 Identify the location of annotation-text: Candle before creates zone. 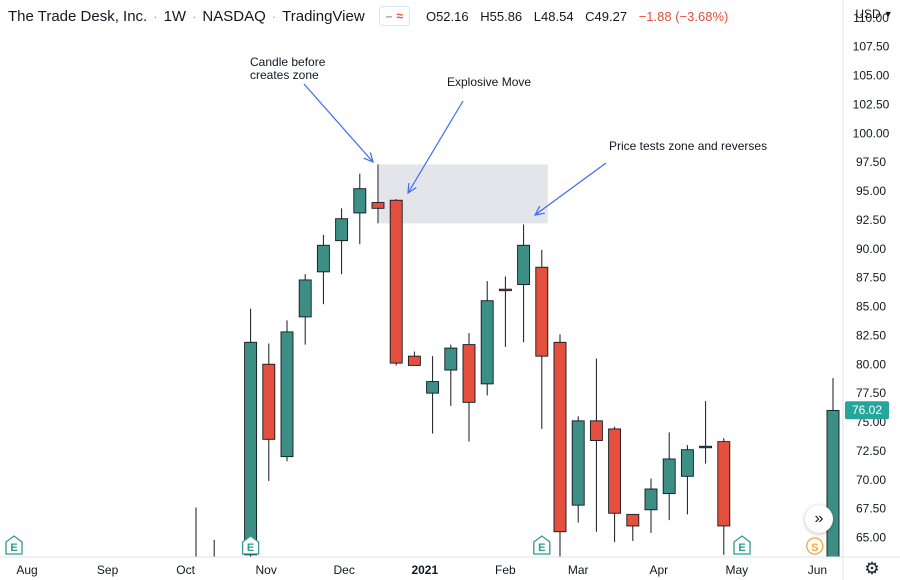
(288, 68).